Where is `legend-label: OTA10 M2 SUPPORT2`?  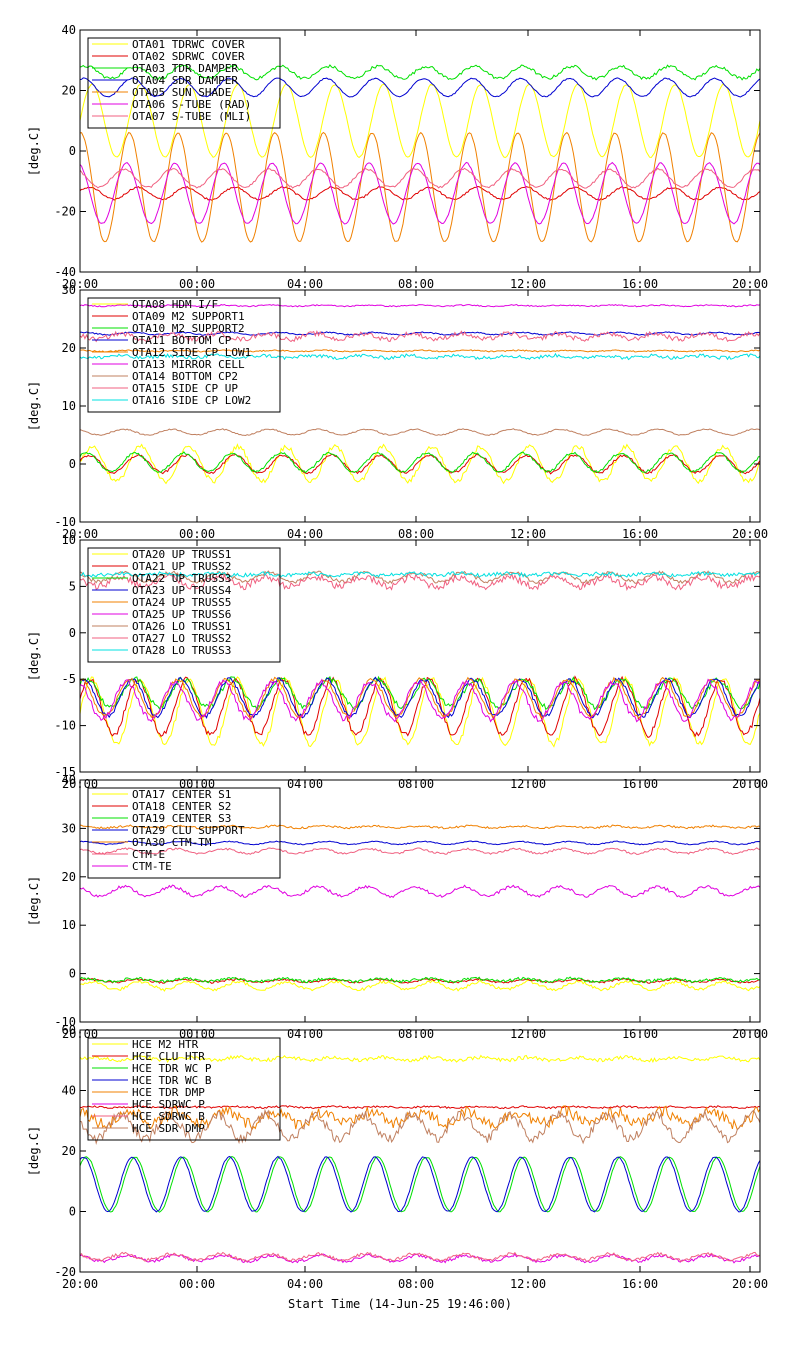
legend-label: OTA10 M2 SUPPORT2 is located at coordinates (188, 328).